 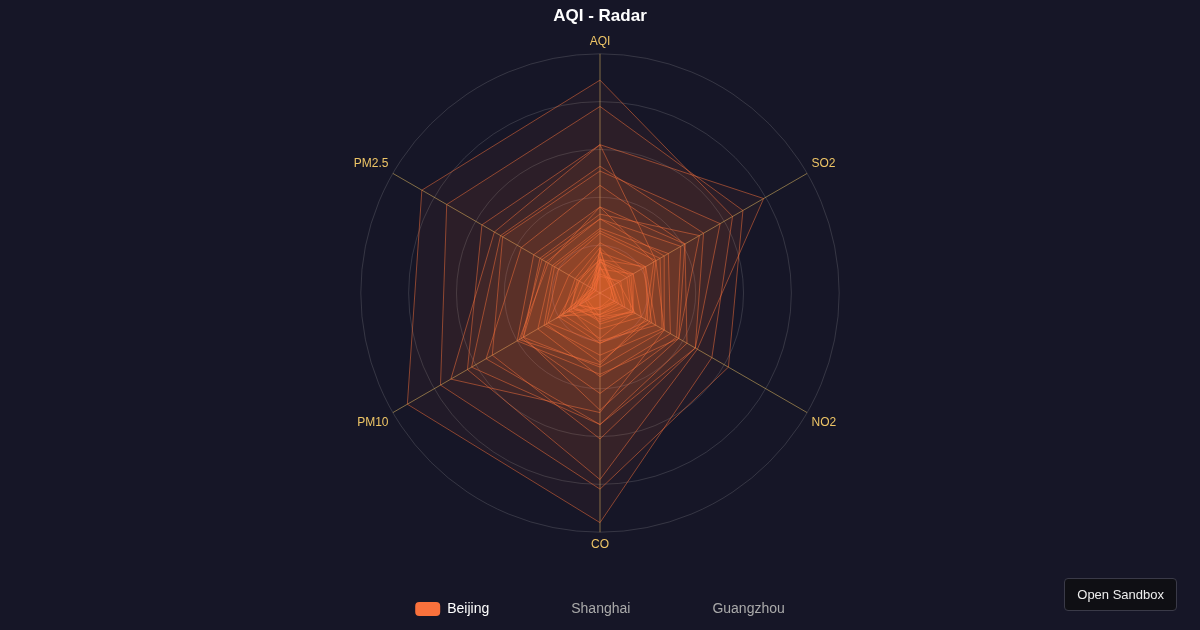 I want to click on chart-title: AQI - Radar, so click(x=600, y=15).